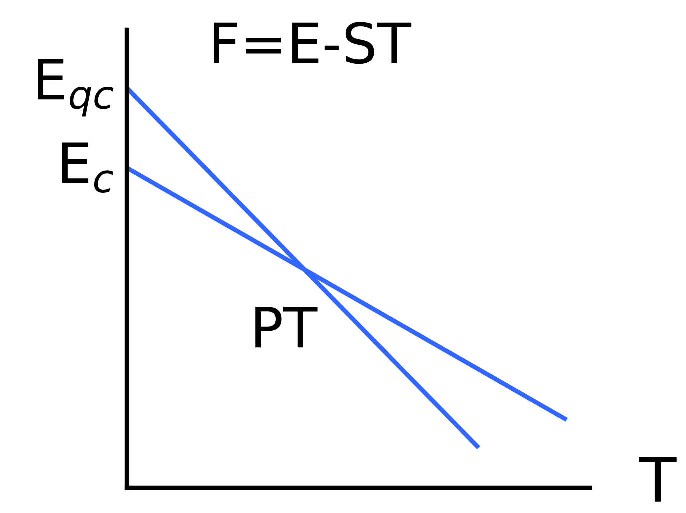 This screenshot has width=686, height=513. What do you see at coordinates (88, 167) in the screenshot?
I see `text: E$_{c}$` at bounding box center [88, 167].